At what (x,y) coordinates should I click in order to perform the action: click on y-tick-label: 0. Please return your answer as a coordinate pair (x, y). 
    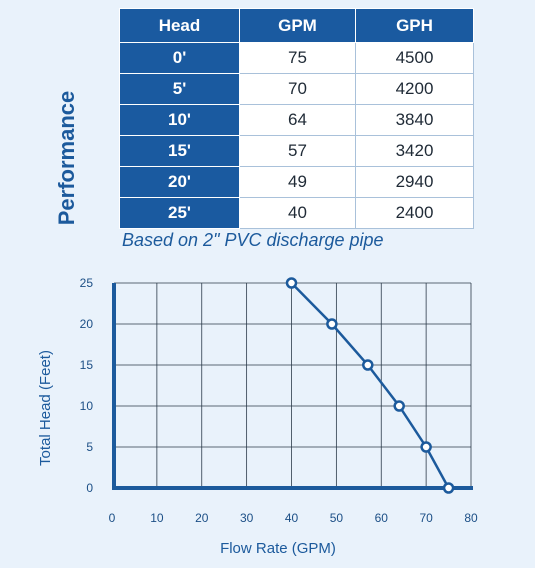
    Looking at the image, I should click on (89, 488).